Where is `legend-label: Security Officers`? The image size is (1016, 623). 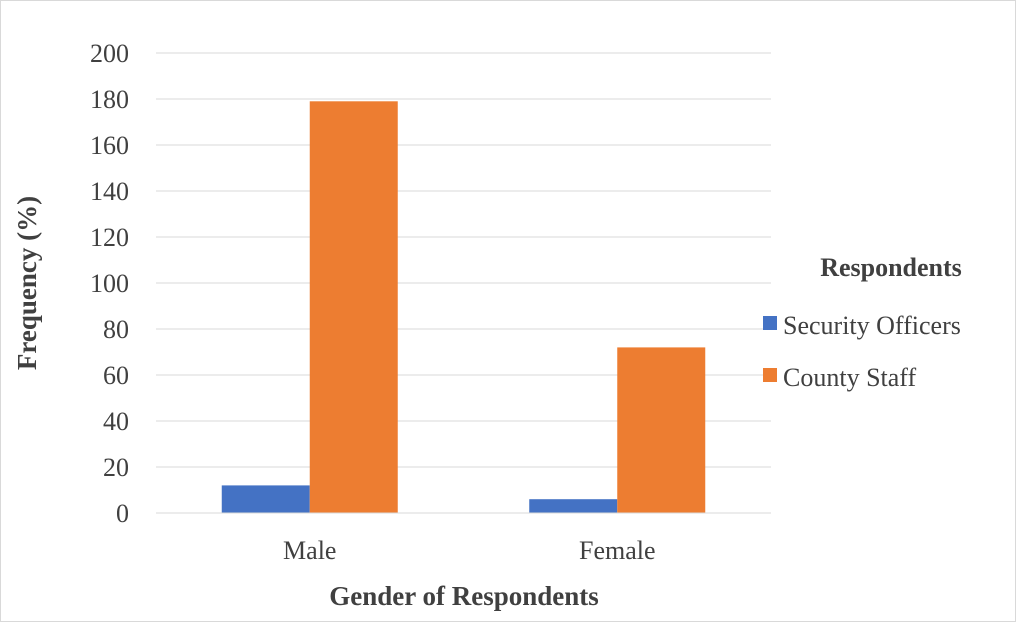 legend-label: Security Officers is located at coordinates (872, 325).